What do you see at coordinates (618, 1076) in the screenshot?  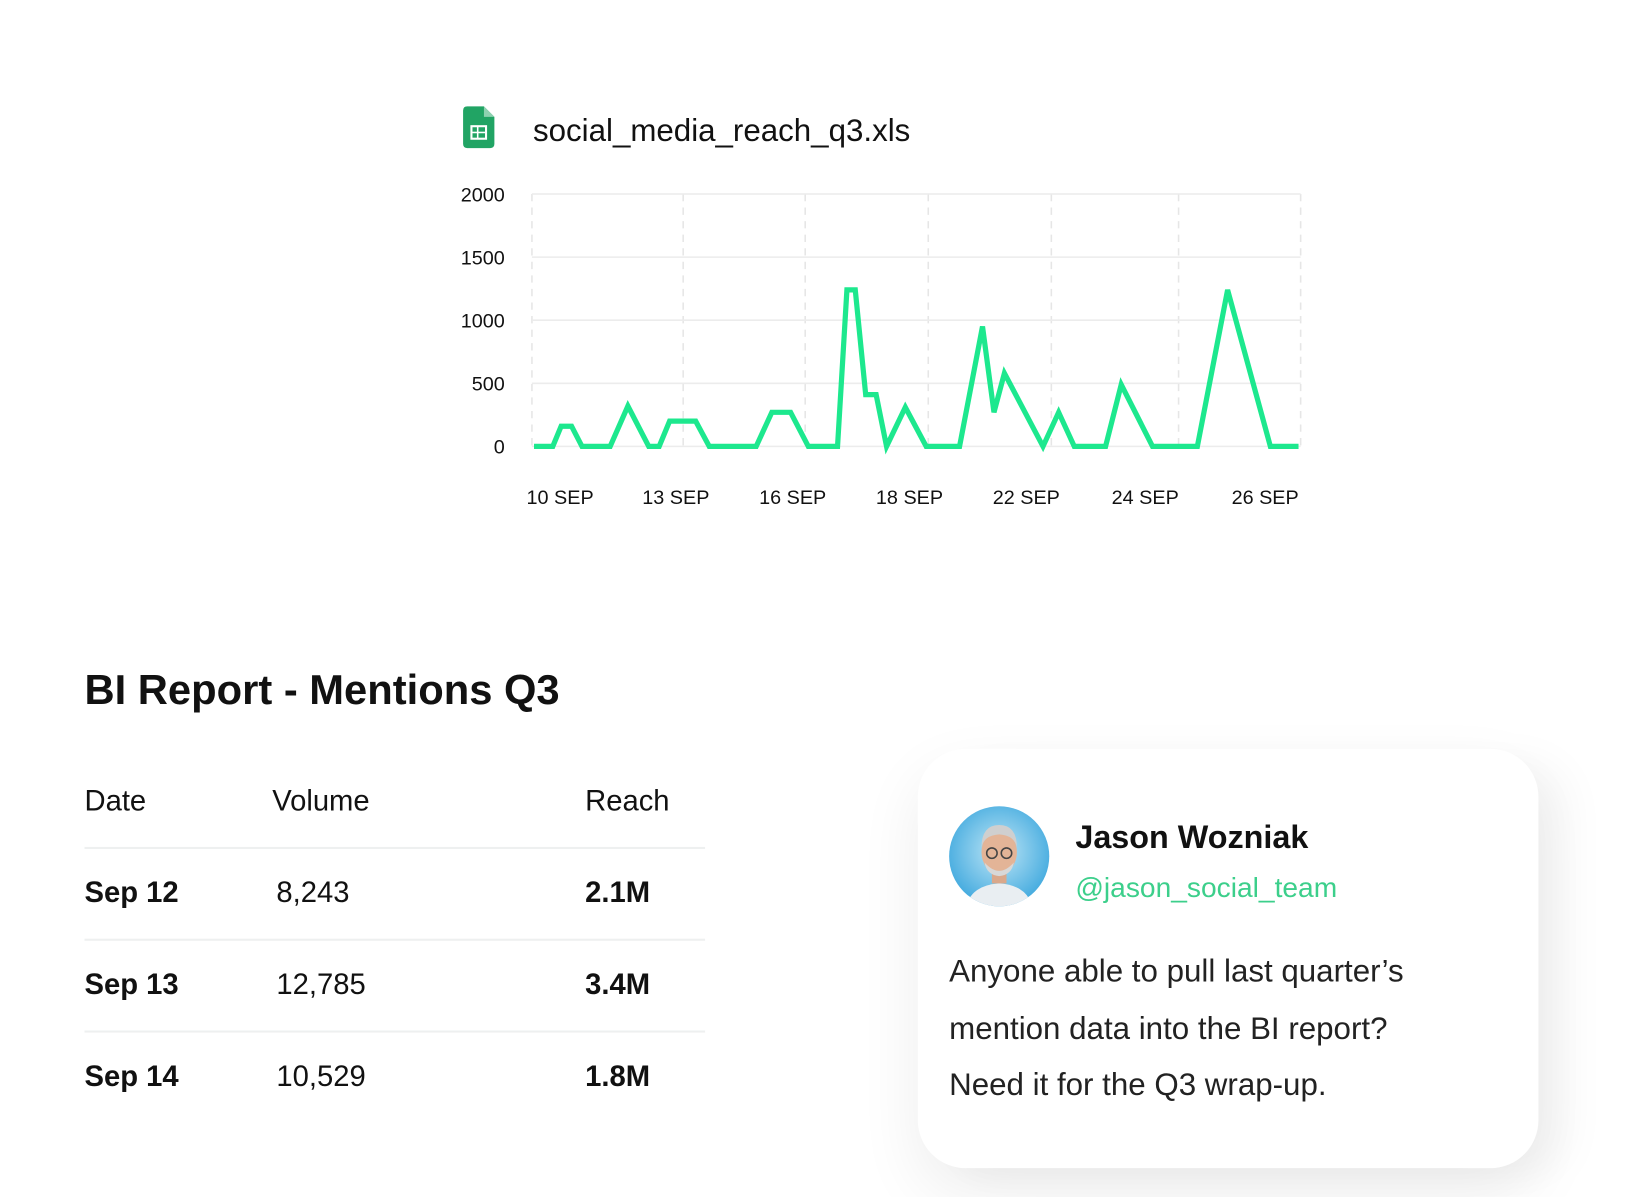 I see `table-cell: 1.8M` at bounding box center [618, 1076].